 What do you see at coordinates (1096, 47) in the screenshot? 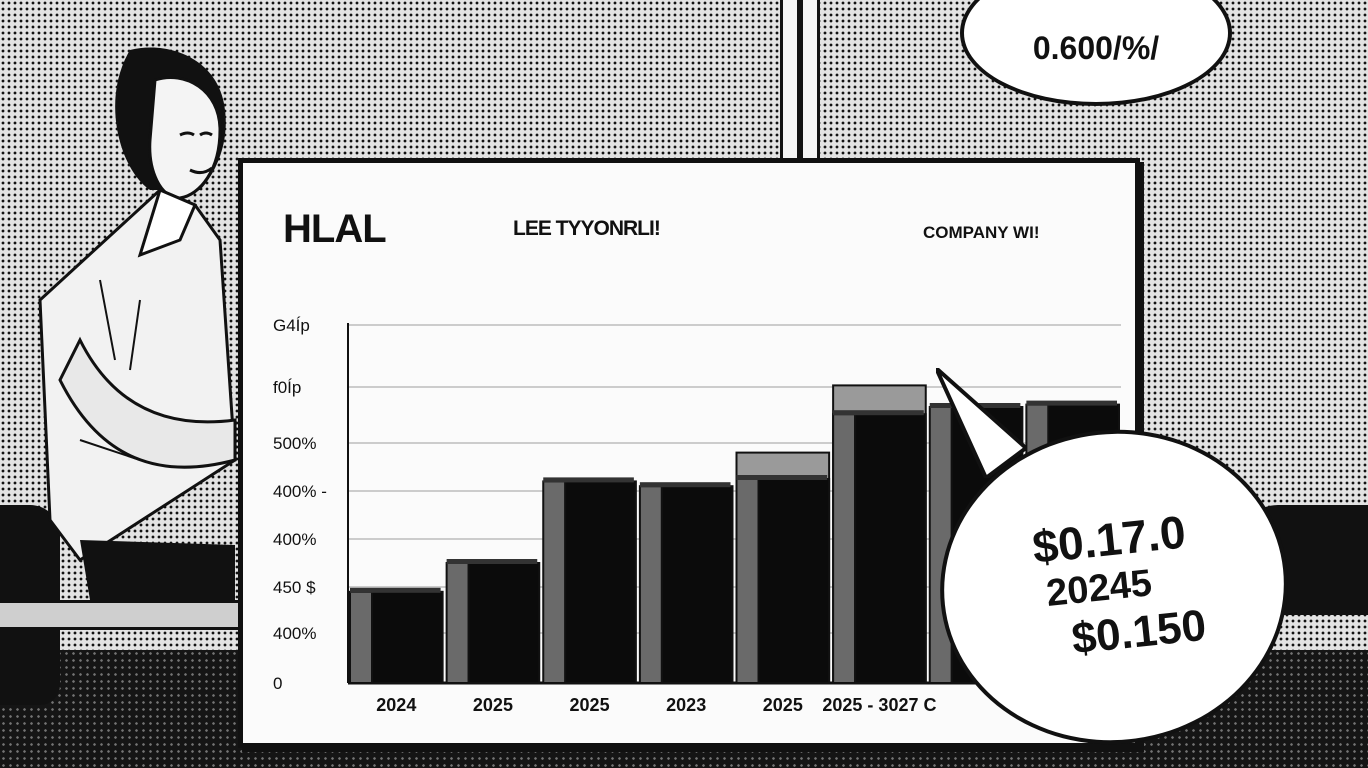
I see `bubble-top-text: 0.600/%/` at bounding box center [1096, 47].